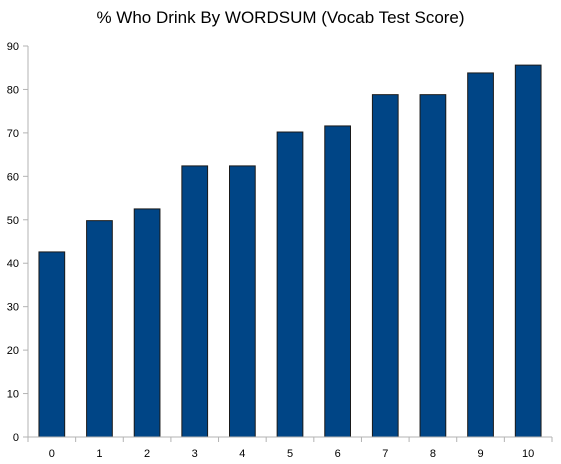 The height and width of the screenshot is (464, 561). Describe the element at coordinates (13, 264) in the screenshot. I see `y-tick-label: 40` at that location.